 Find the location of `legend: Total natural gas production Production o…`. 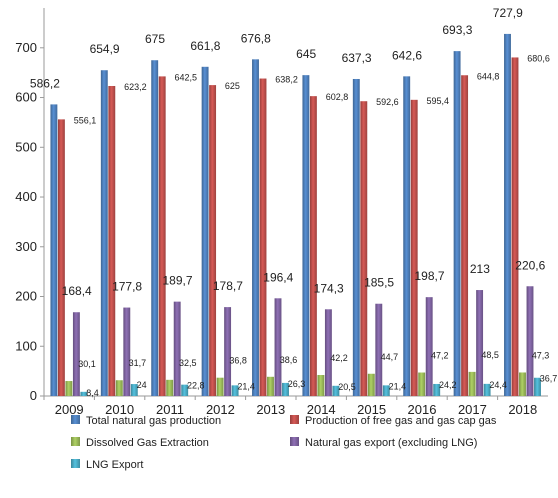

legend: Total natural gas production Production o… is located at coordinates (284, 443).